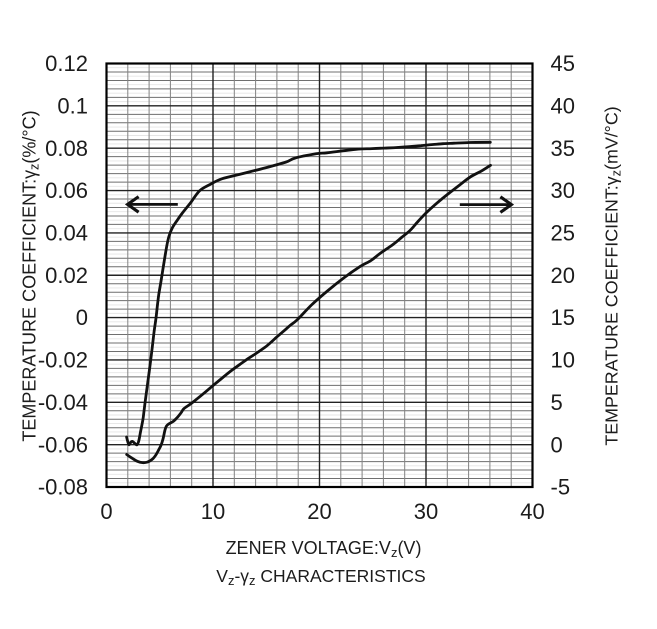 The image size is (657, 629). I want to click on svg-text: 35, so click(563, 148).